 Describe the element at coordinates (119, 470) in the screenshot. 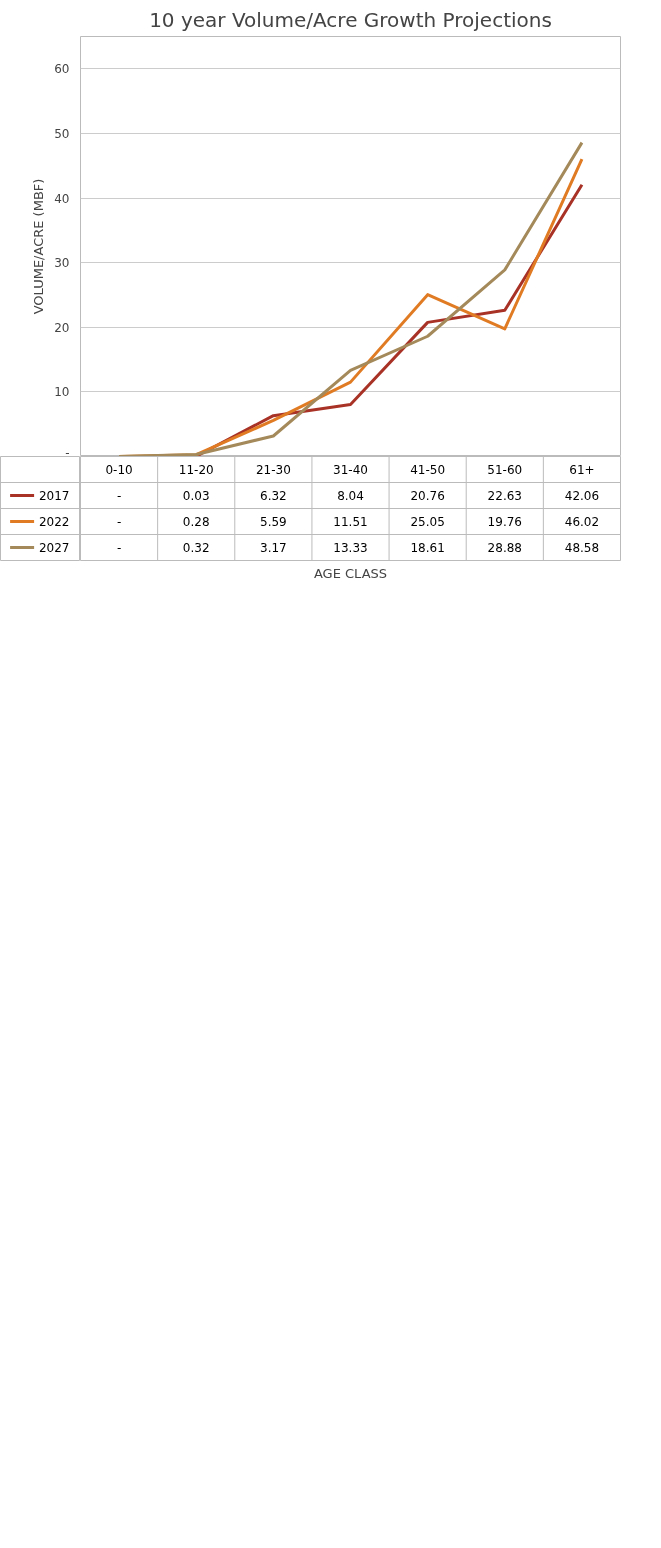

I see `x-tick-label: 0-10` at that location.